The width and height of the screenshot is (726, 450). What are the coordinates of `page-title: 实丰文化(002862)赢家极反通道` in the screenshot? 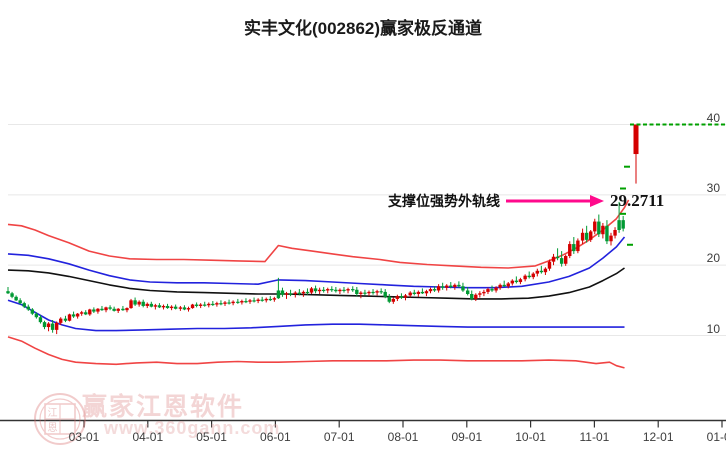 It's located at (363, 28).